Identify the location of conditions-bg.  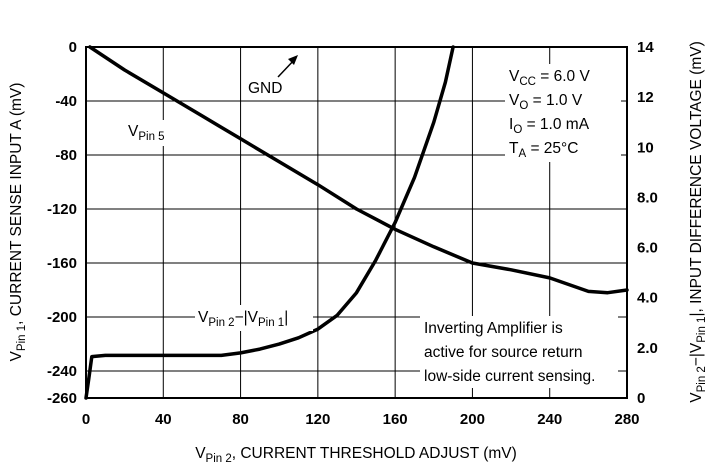
(563, 113).